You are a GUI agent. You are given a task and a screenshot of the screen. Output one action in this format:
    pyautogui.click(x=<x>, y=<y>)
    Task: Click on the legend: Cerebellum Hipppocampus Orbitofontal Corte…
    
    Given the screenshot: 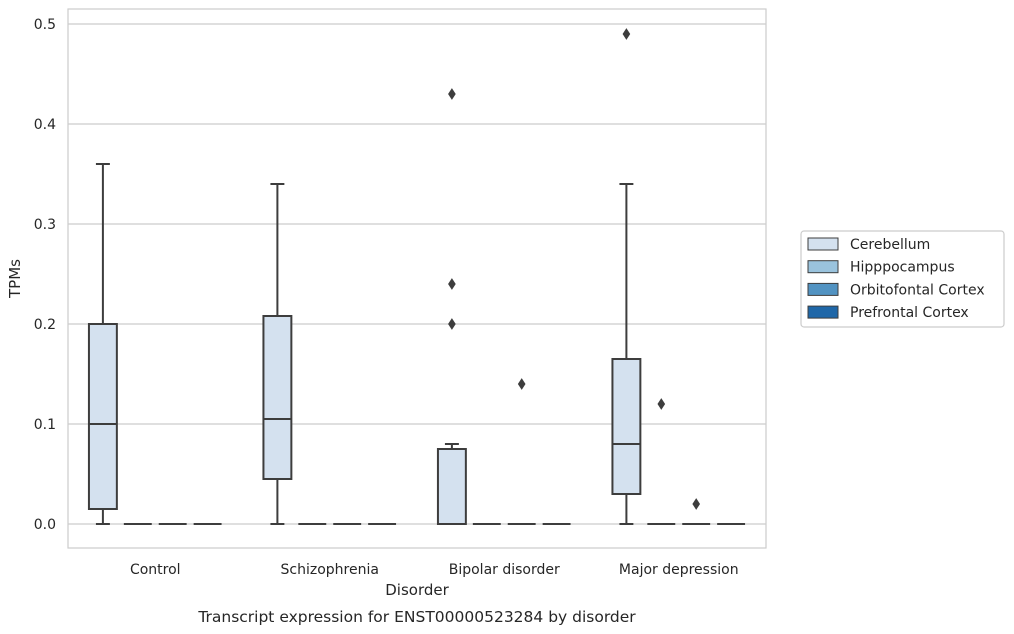 What is the action you would take?
    pyautogui.click(x=902, y=279)
    